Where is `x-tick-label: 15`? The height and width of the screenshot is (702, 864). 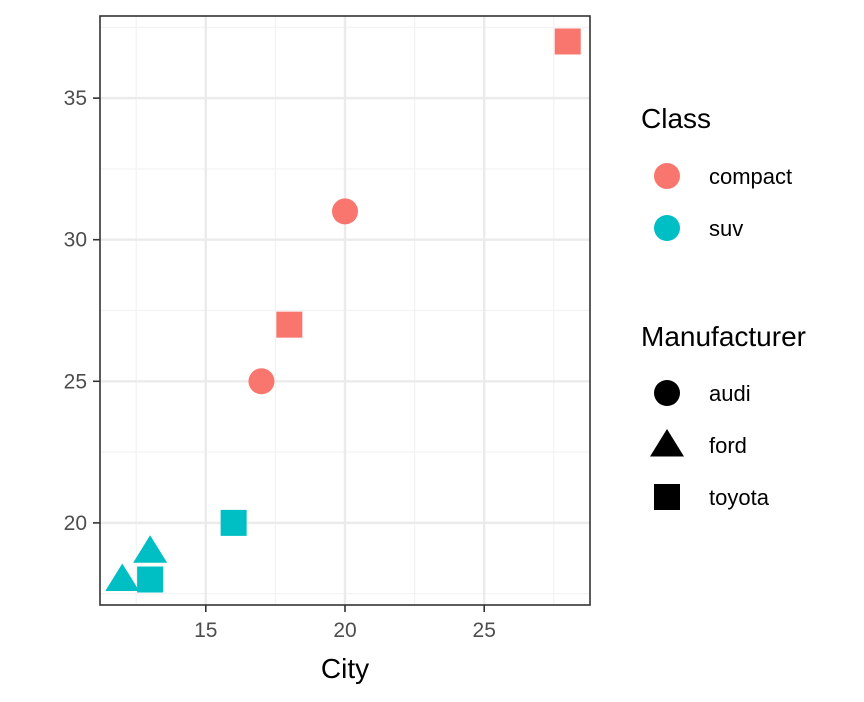 x-tick-label: 15 is located at coordinates (205, 630).